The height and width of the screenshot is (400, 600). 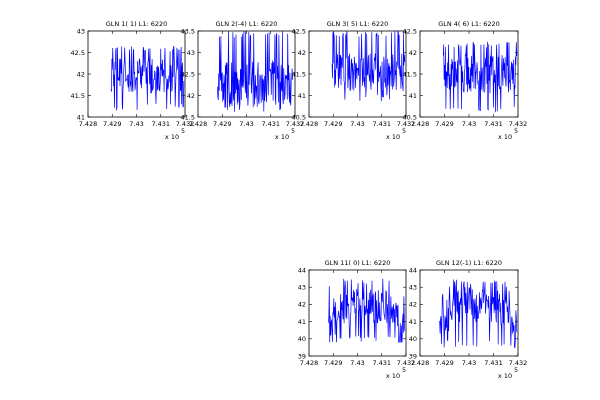 What do you see at coordinates (188, 31) in the screenshot?
I see `y-tick-label: 43.5` at bounding box center [188, 31].